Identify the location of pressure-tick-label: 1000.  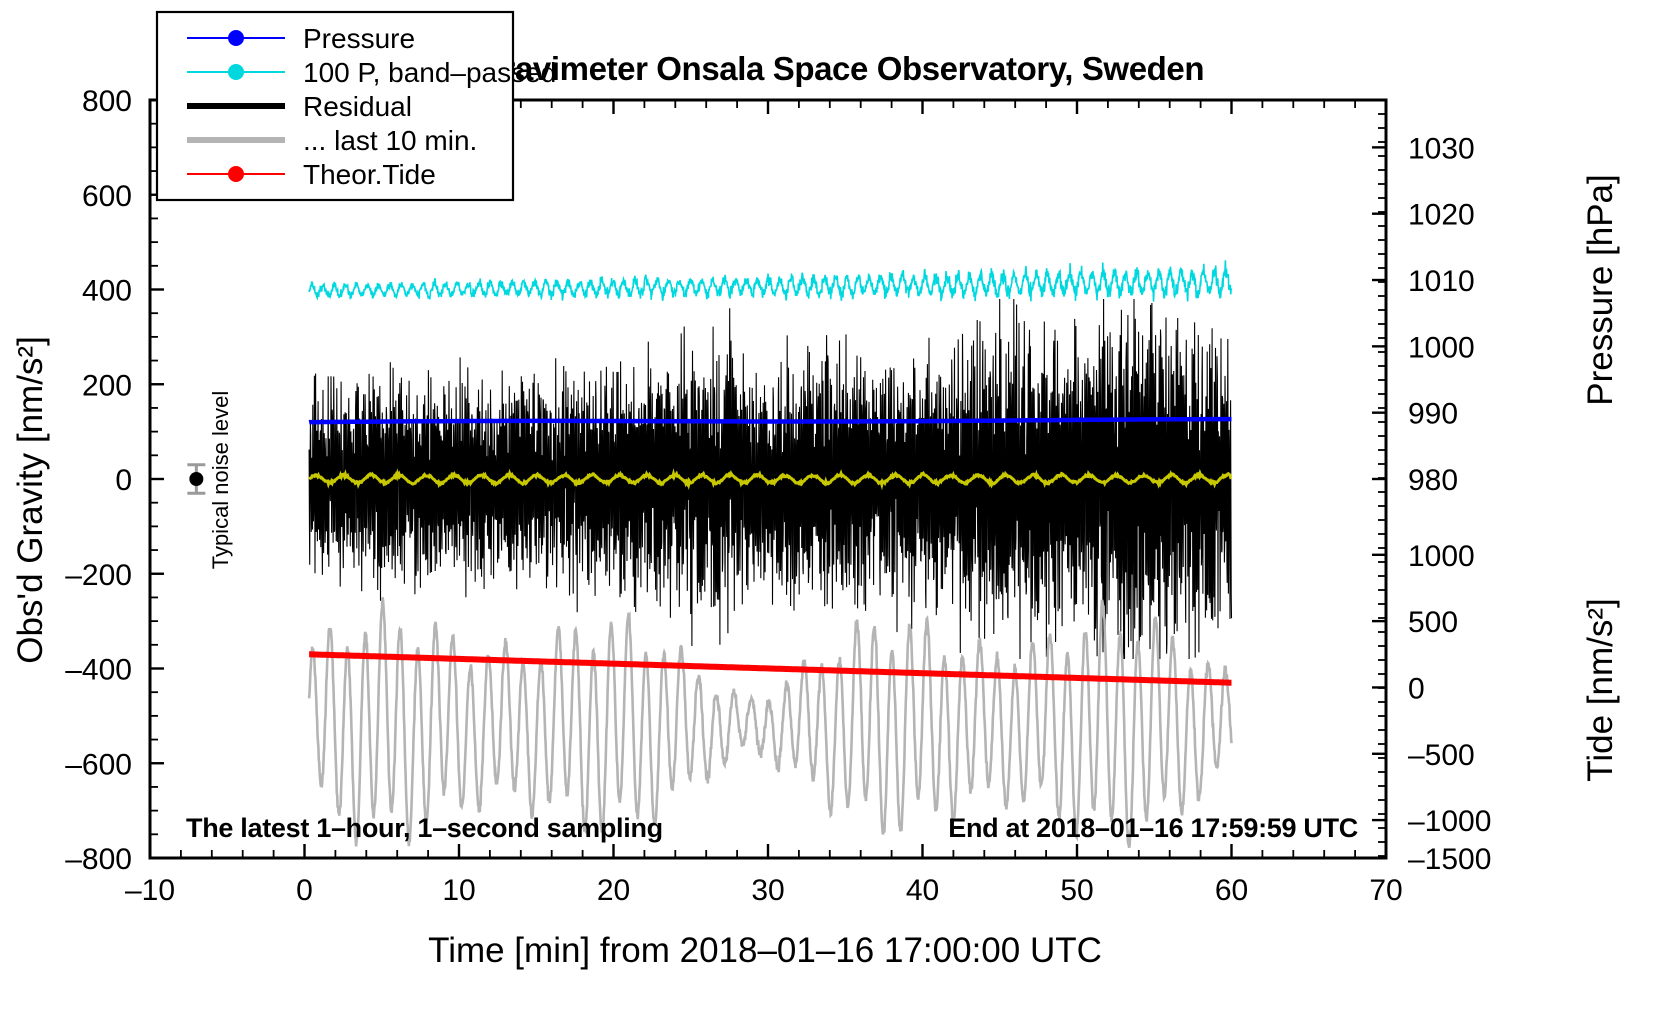
(1441, 347).